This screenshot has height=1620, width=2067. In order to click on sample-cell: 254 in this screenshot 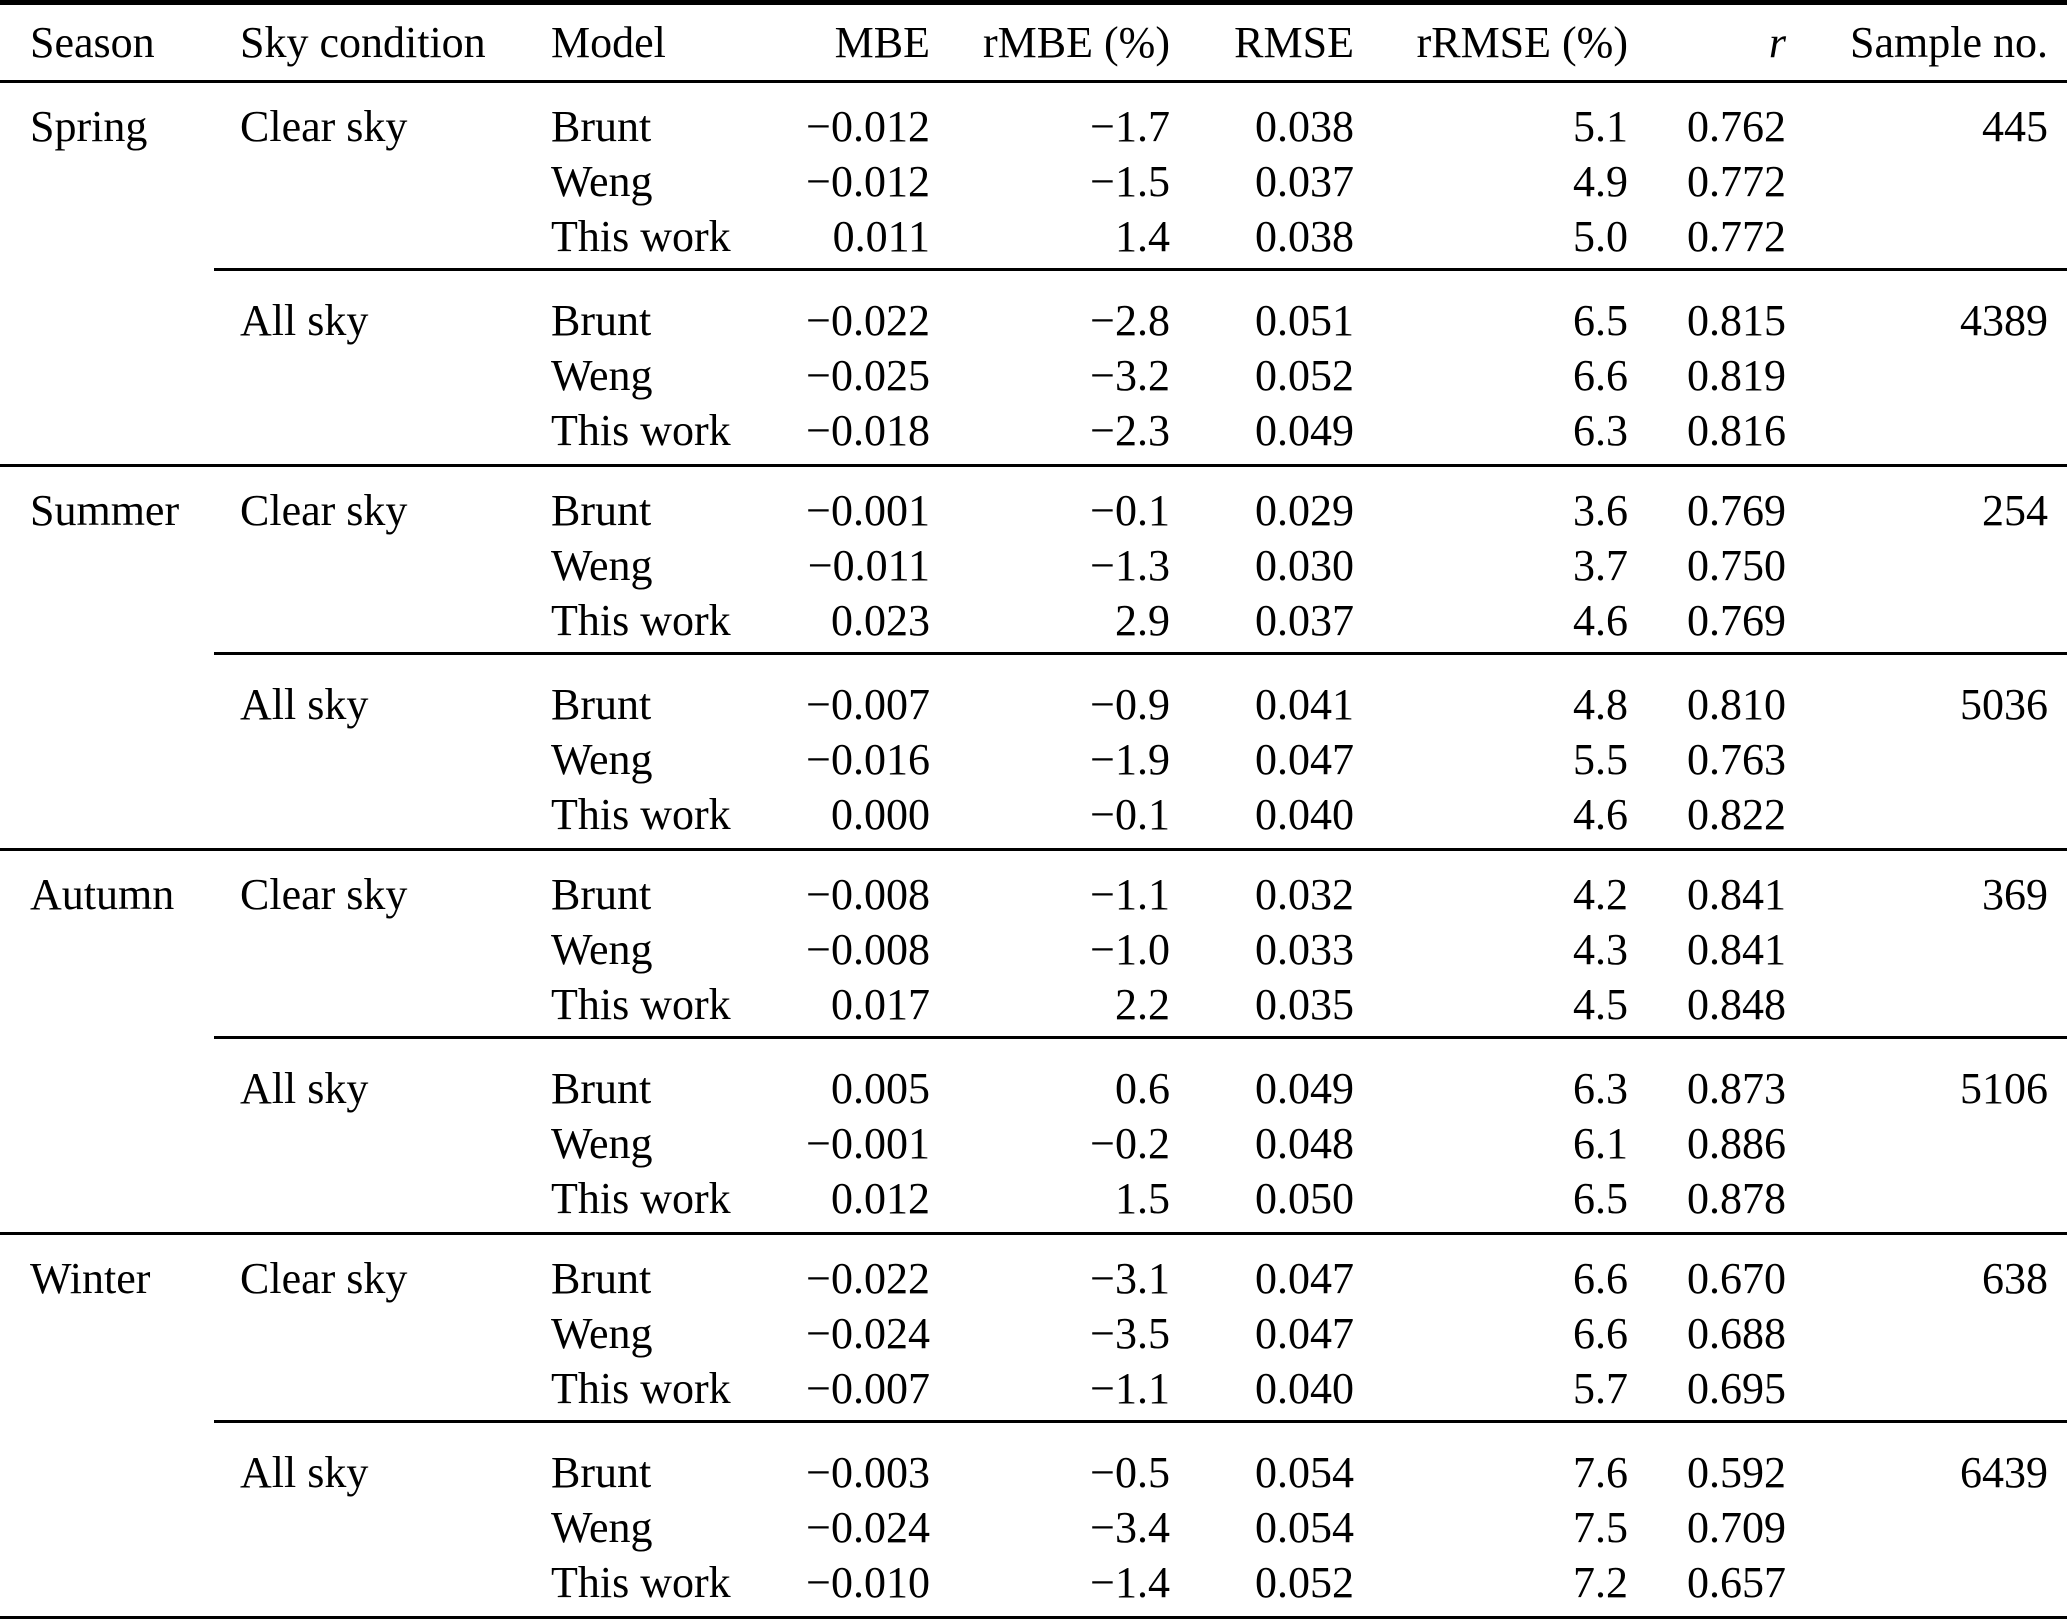, I will do `click(2015, 510)`.